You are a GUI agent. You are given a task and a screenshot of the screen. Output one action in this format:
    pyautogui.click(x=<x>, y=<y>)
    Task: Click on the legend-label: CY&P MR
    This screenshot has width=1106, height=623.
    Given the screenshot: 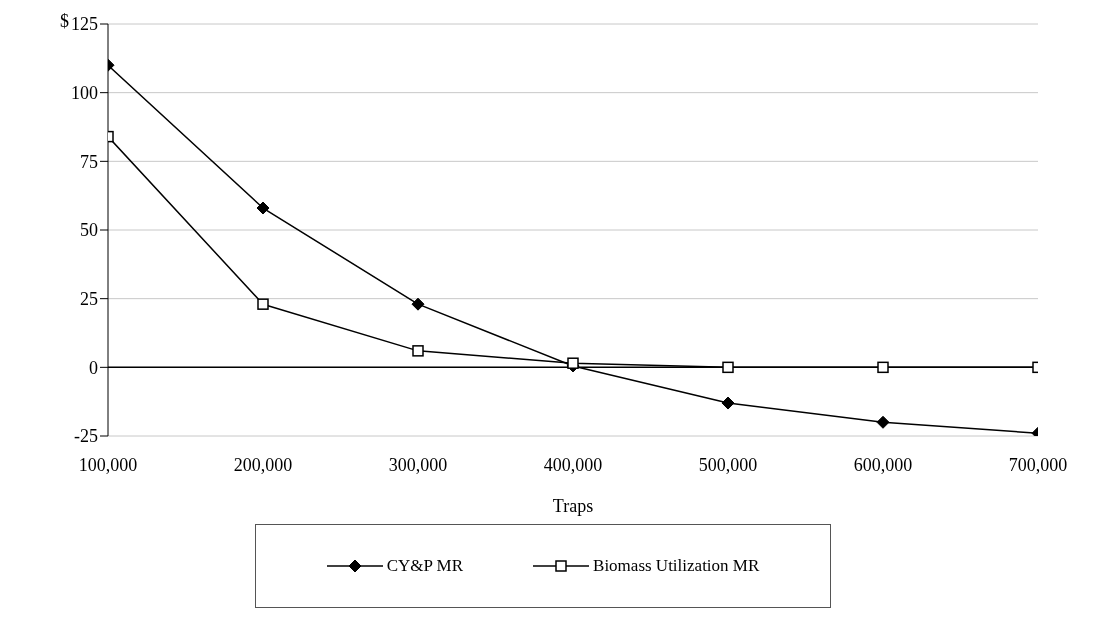 What is the action you would take?
    pyautogui.click(x=425, y=566)
    